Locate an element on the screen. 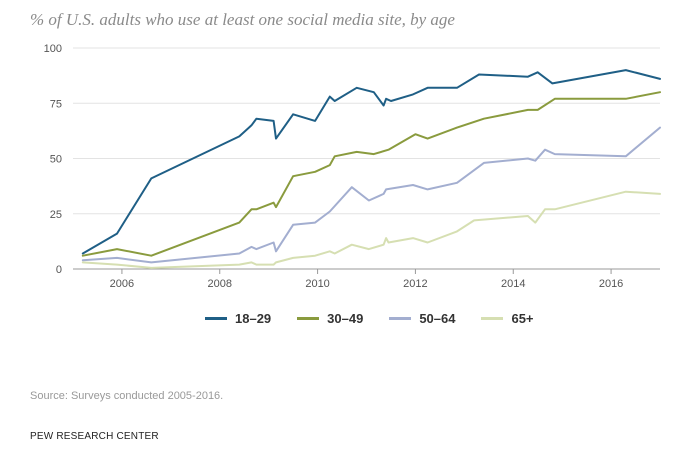 This screenshot has height=460, width=692. legend-label: 65+ is located at coordinates (522, 318).